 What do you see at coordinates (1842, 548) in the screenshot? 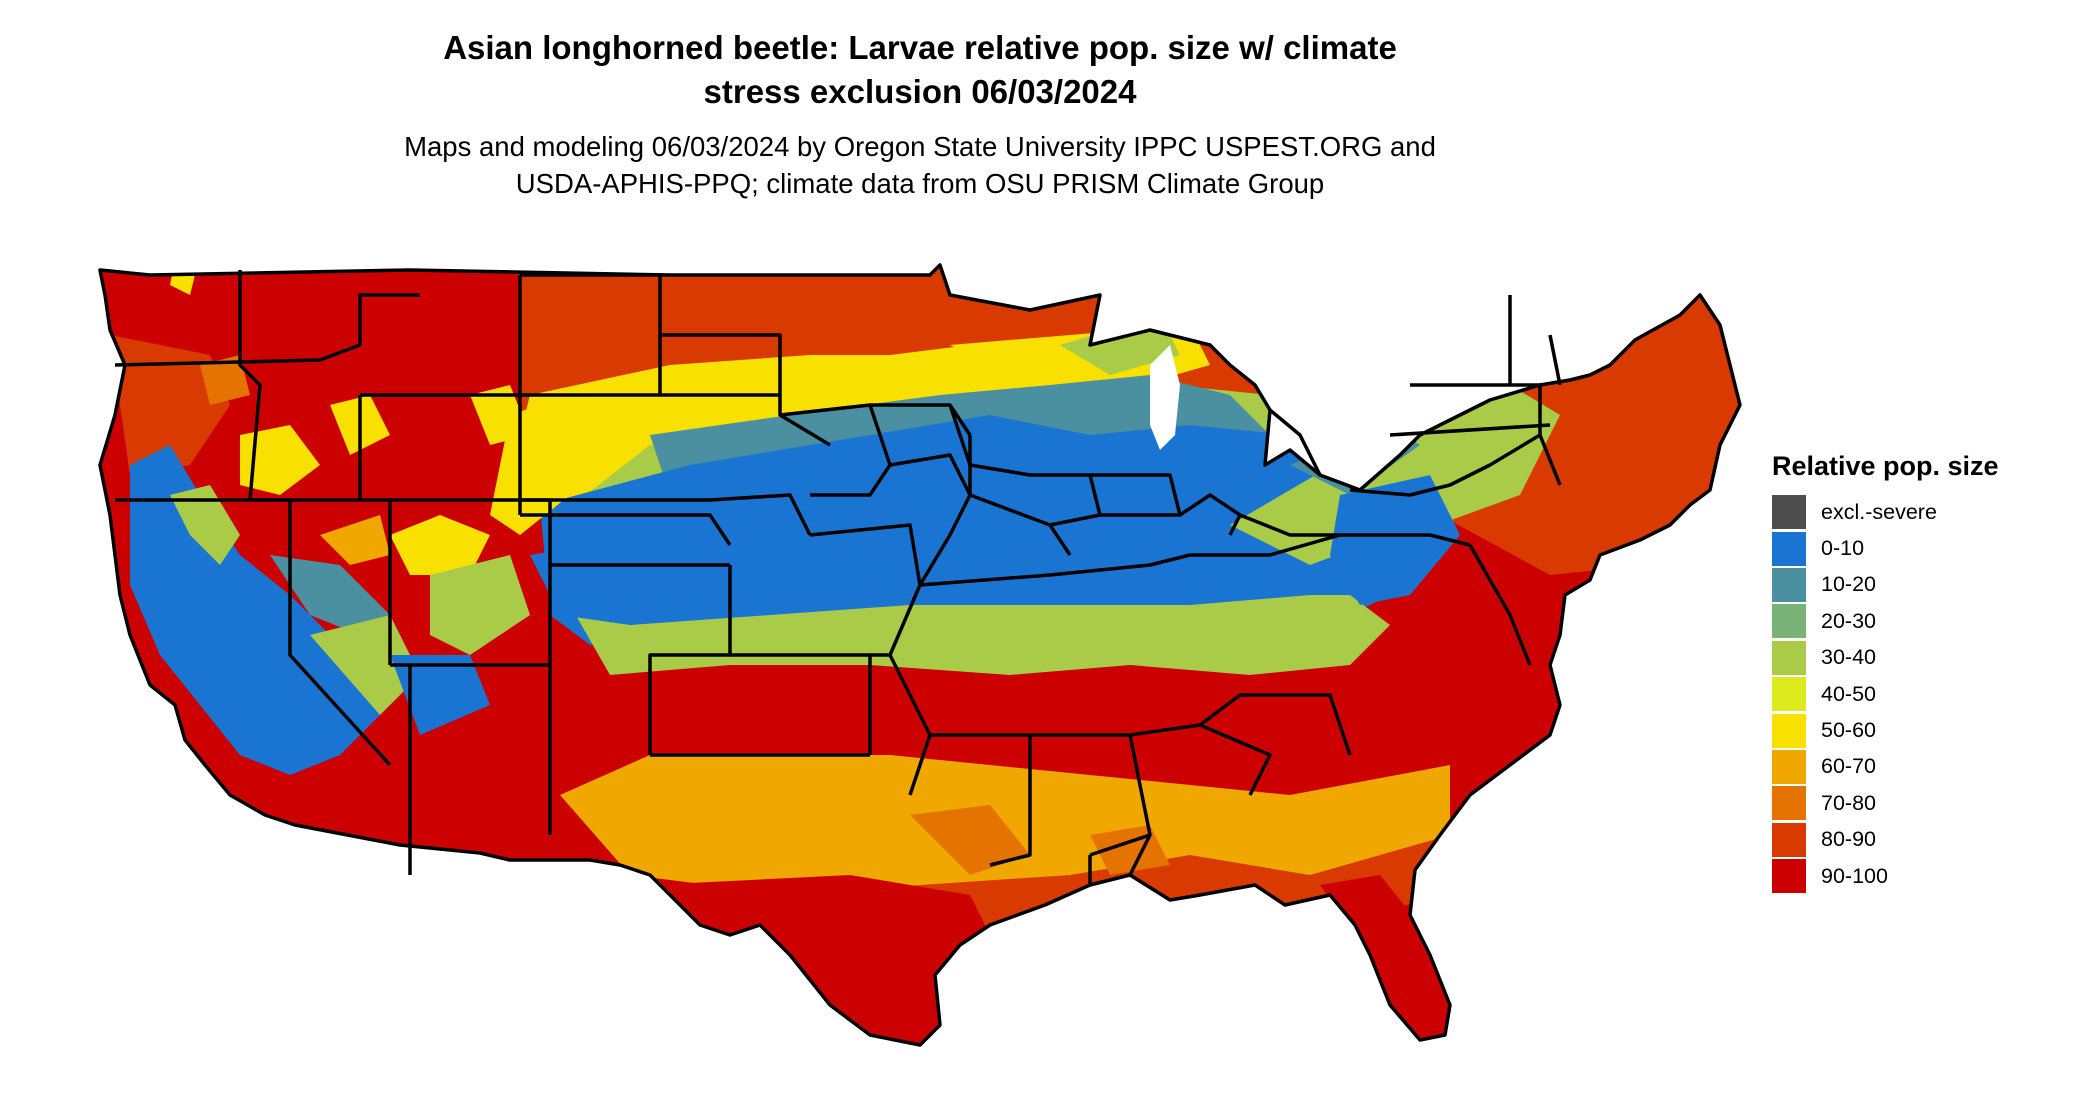
I see `legend-label: 0-10` at bounding box center [1842, 548].